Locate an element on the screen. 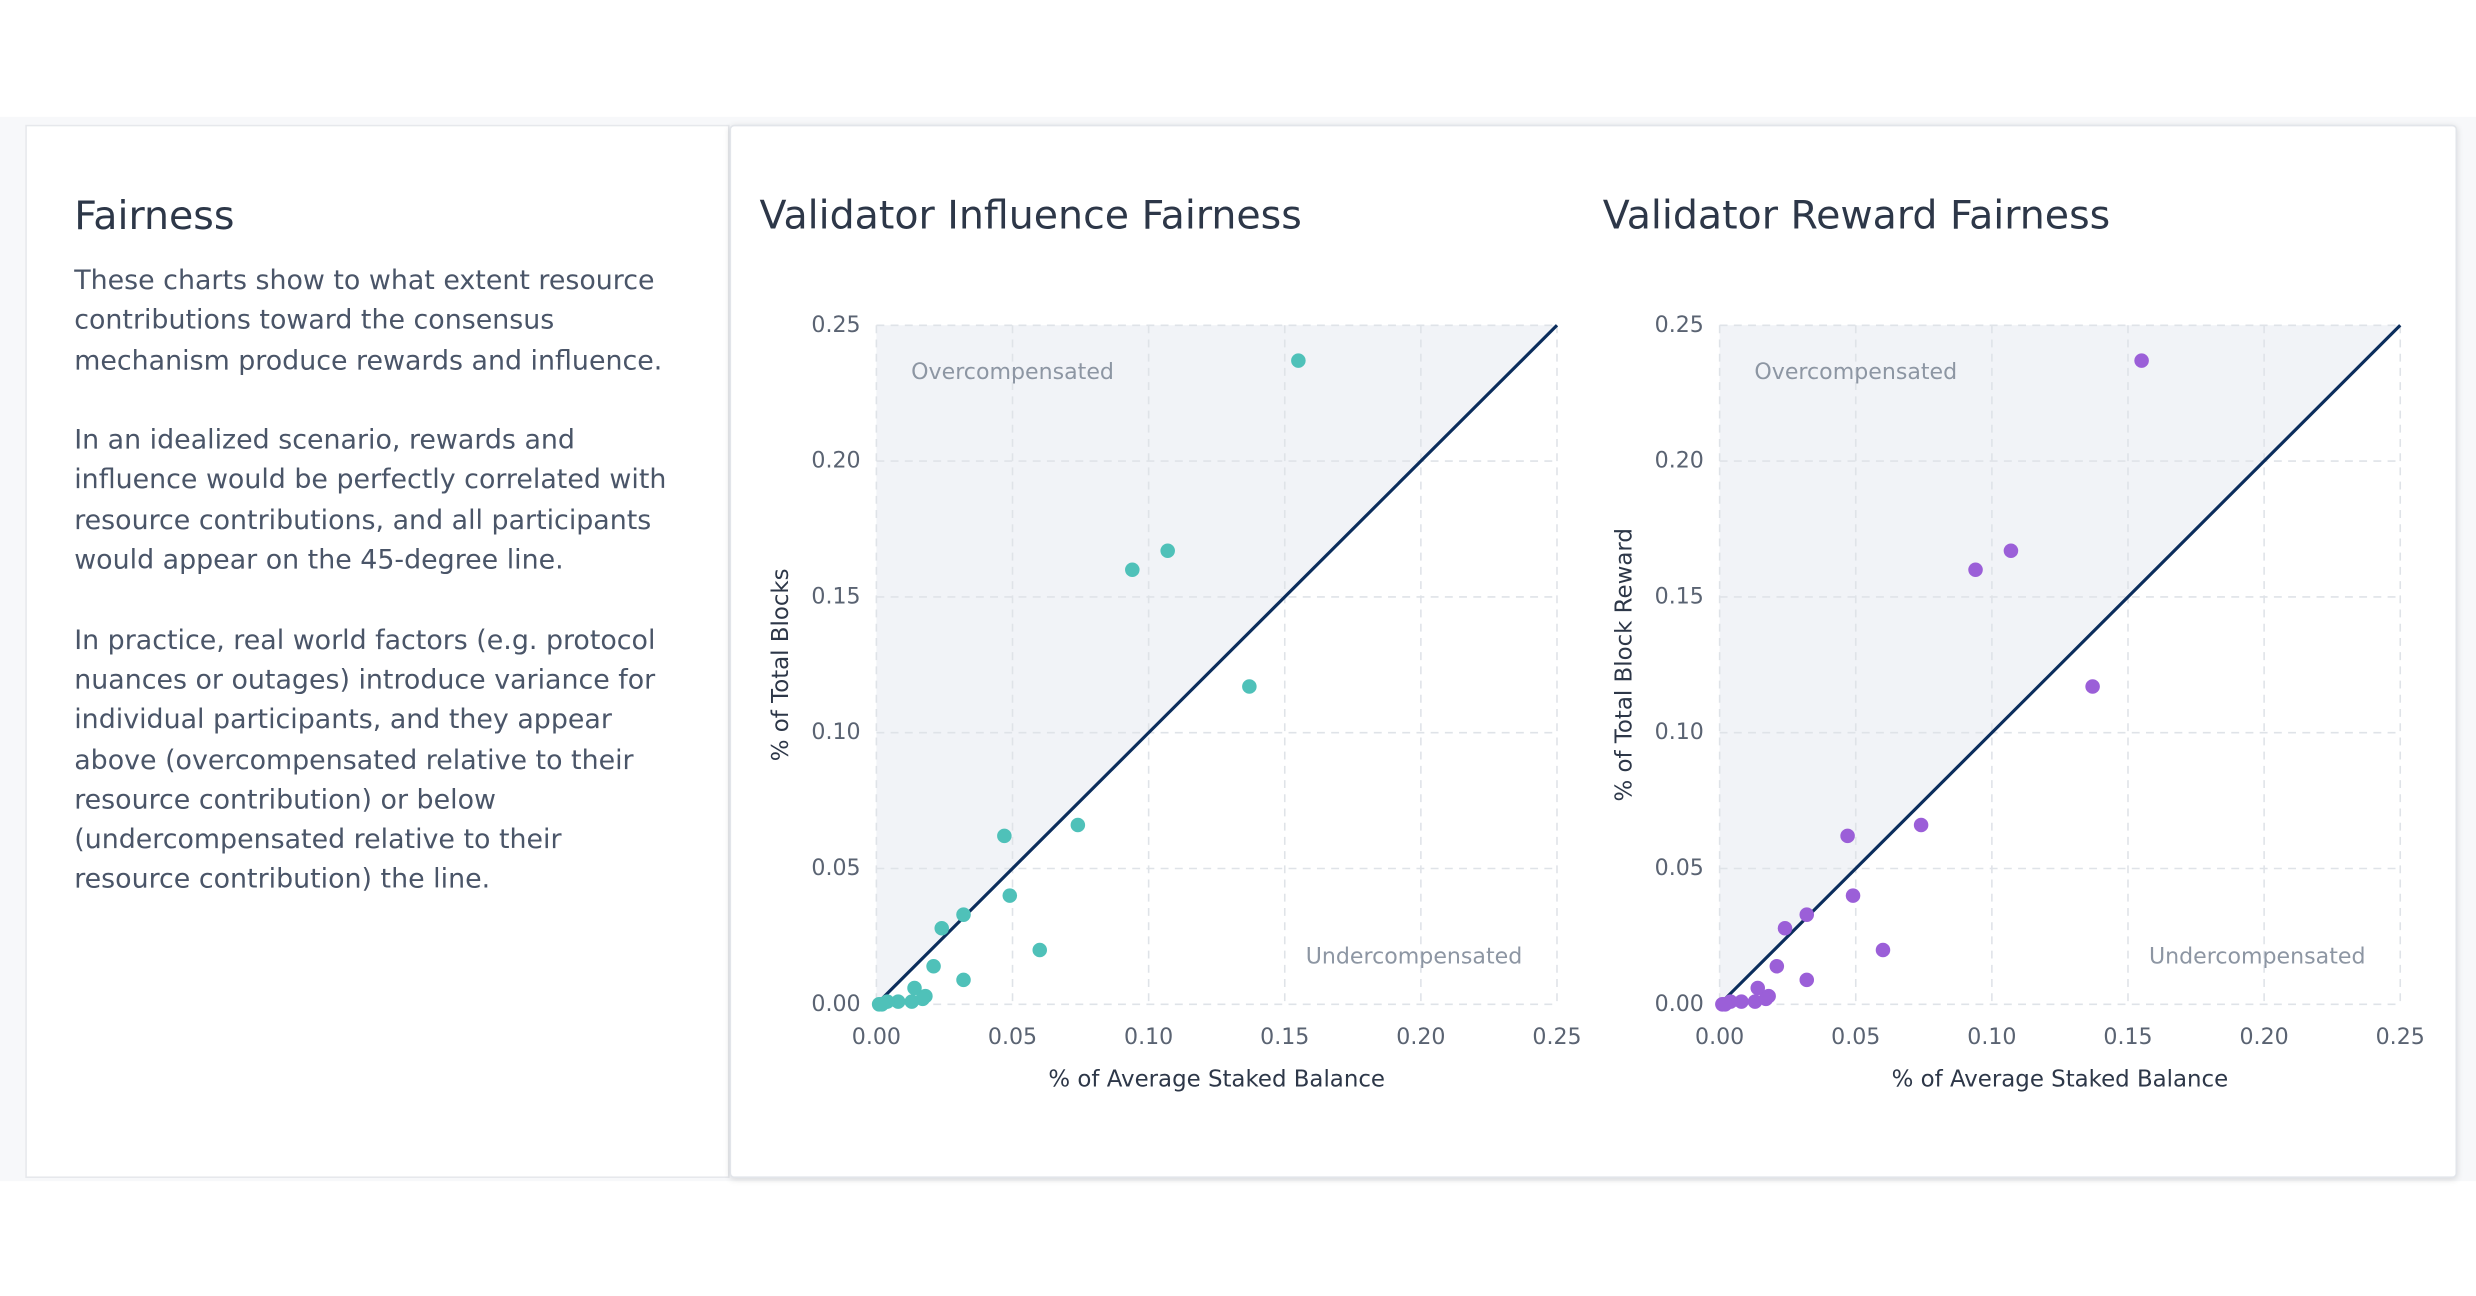  y-axis-label: % of Total Block Reward is located at coordinates (1624, 664).